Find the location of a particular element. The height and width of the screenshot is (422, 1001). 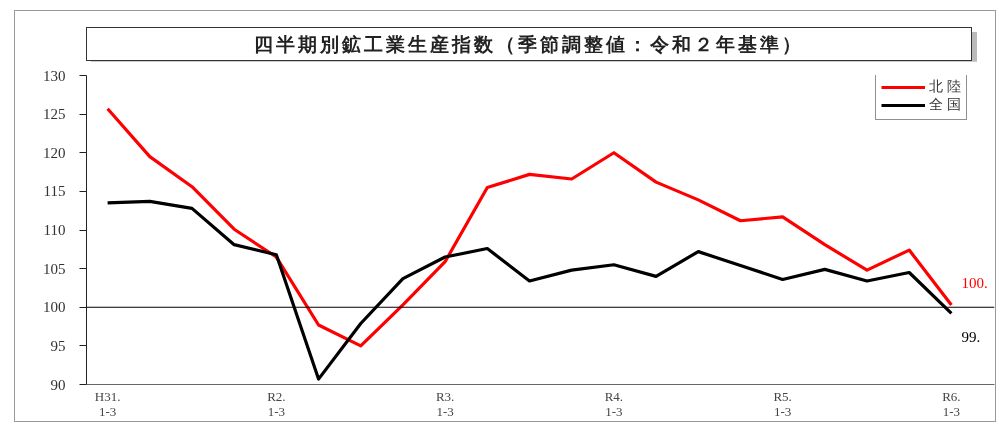

y-tick-label: 110 is located at coordinates (54, 230).